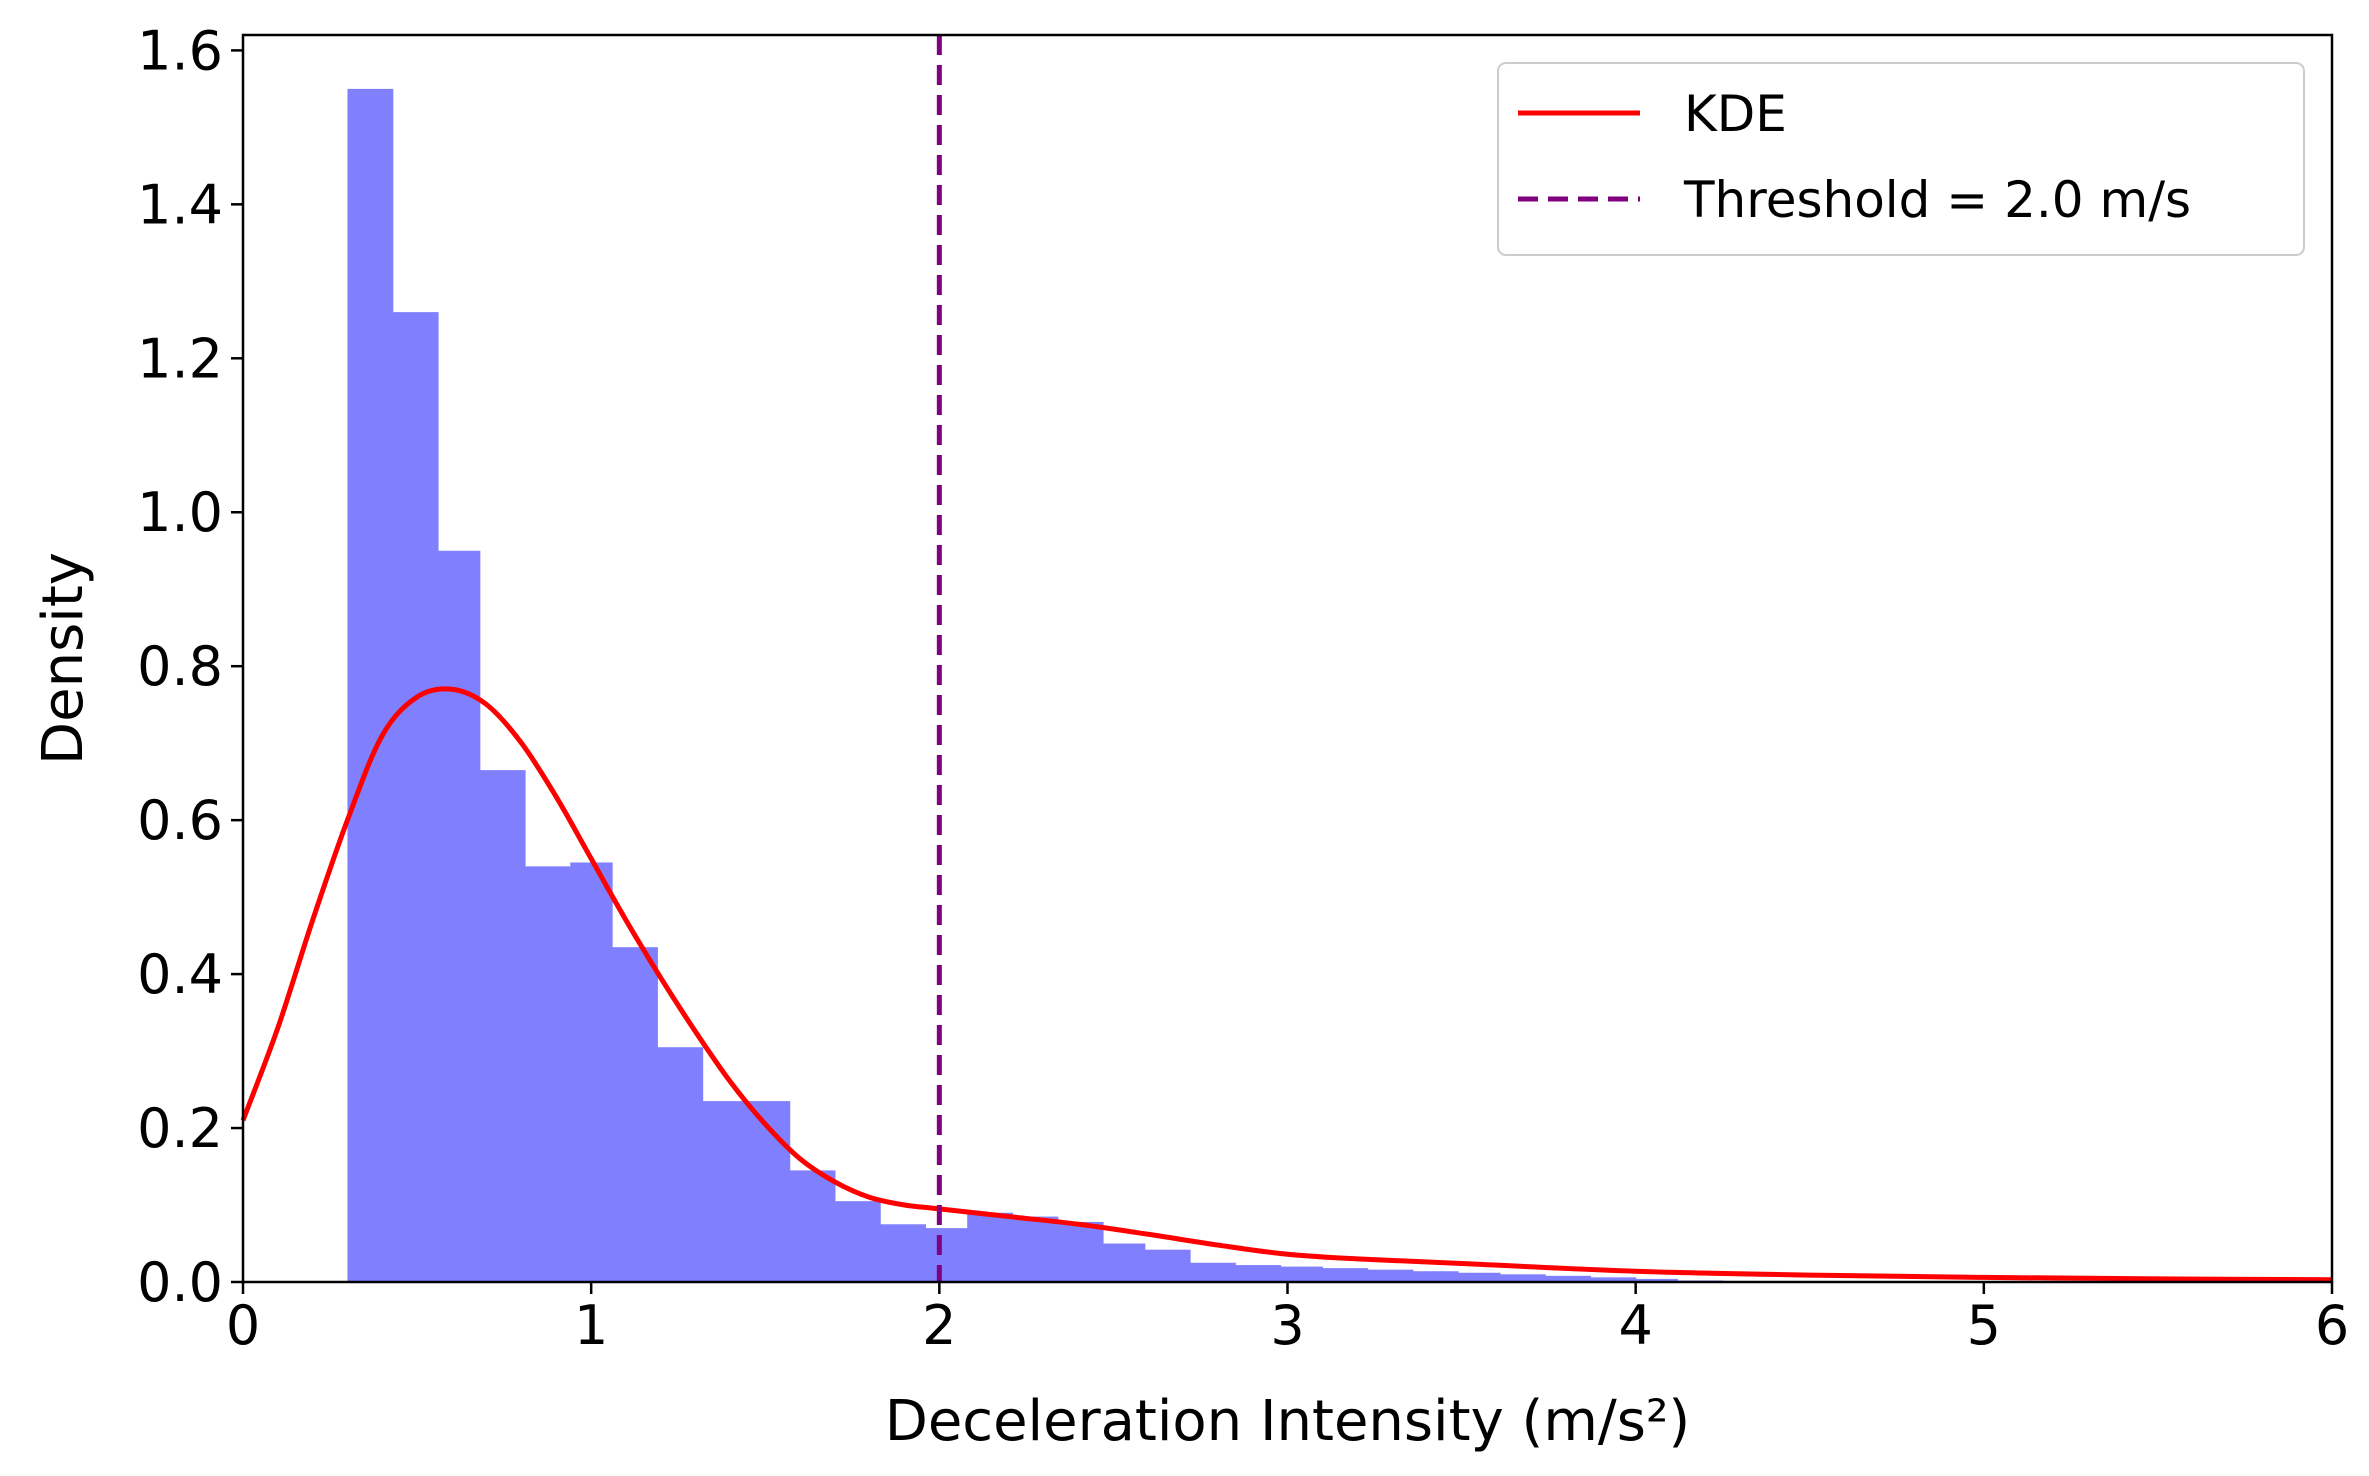 The height and width of the screenshot is (1476, 2369). What do you see at coordinates (180, 204) in the screenshot?
I see `y-tick-label: 1.4` at bounding box center [180, 204].